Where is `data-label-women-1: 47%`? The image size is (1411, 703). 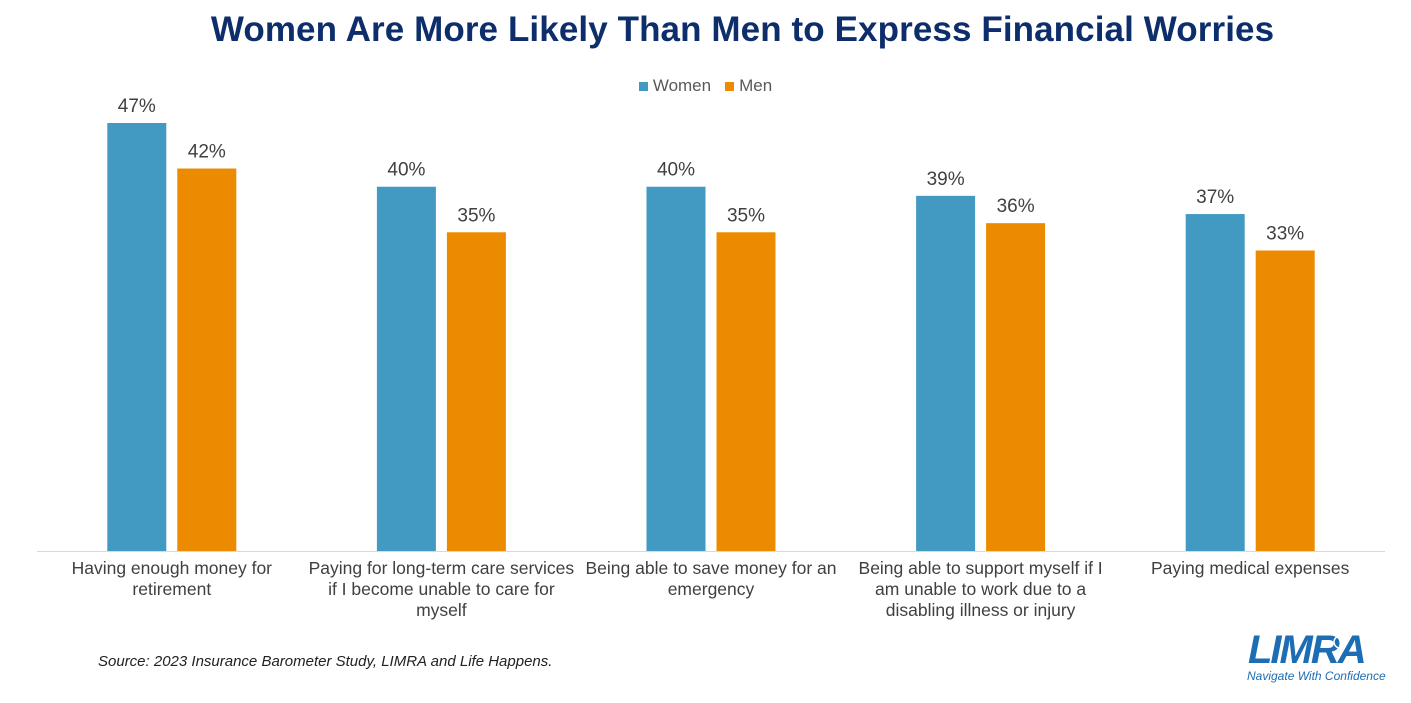 data-label-women-1: 47% is located at coordinates (137, 106).